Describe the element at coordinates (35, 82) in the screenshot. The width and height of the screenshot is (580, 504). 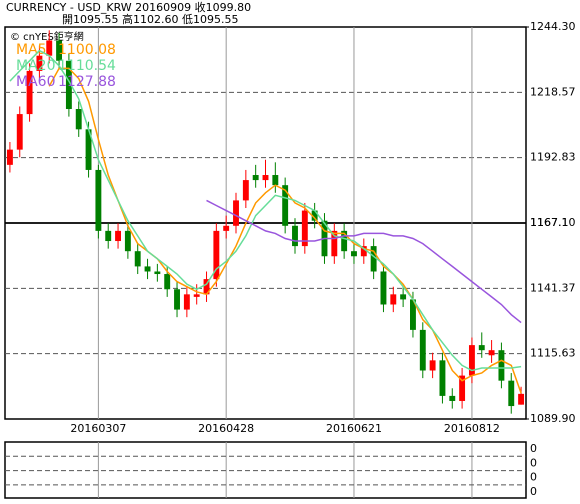
I see `legend-name: MA60` at that location.